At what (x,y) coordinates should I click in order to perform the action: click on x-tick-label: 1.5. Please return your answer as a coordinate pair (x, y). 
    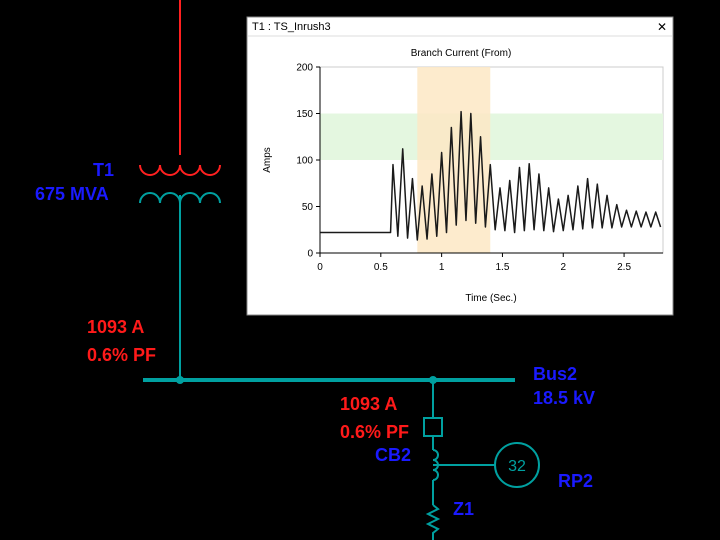
    Looking at the image, I should click on (502, 267).